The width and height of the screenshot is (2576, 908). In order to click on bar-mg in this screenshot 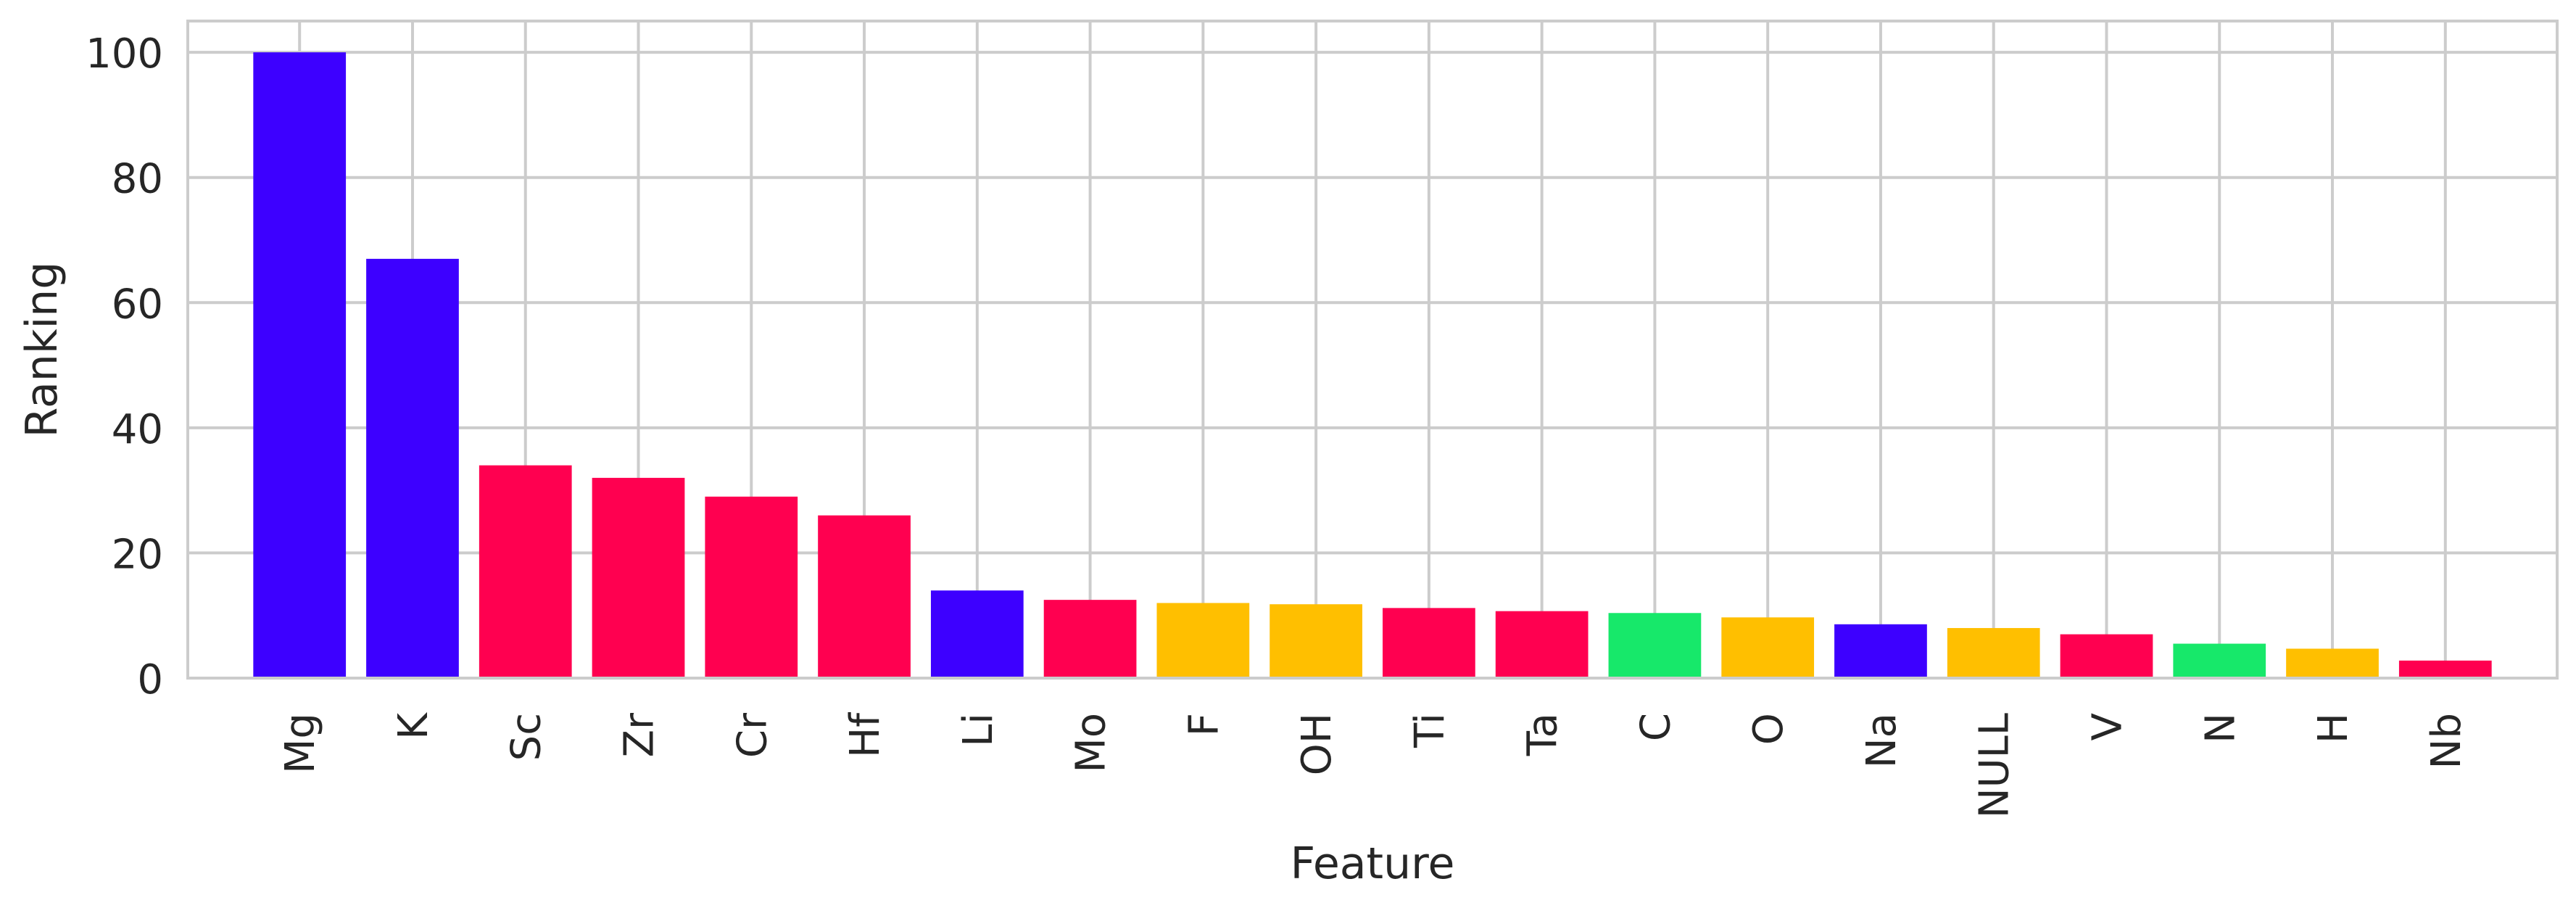, I will do `click(300, 365)`.